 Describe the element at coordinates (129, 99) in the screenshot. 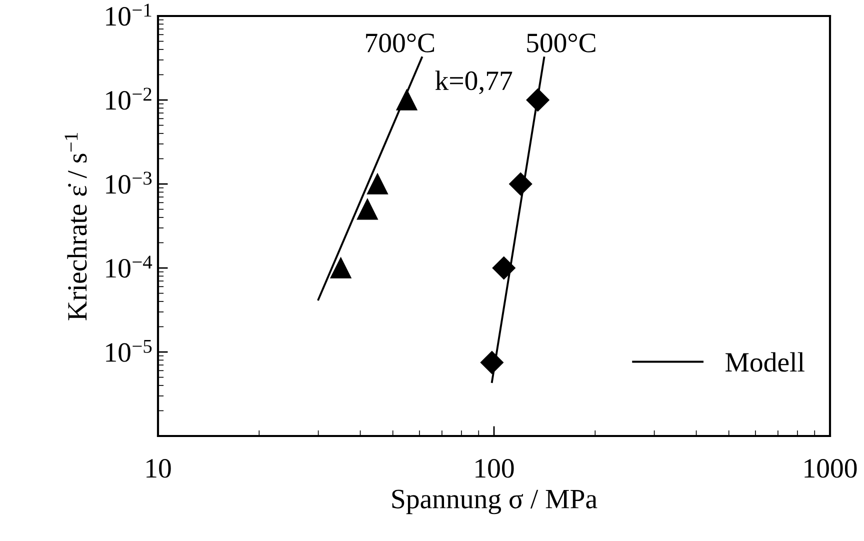

I see `y-tick-label: 10$^{−2}$` at that location.